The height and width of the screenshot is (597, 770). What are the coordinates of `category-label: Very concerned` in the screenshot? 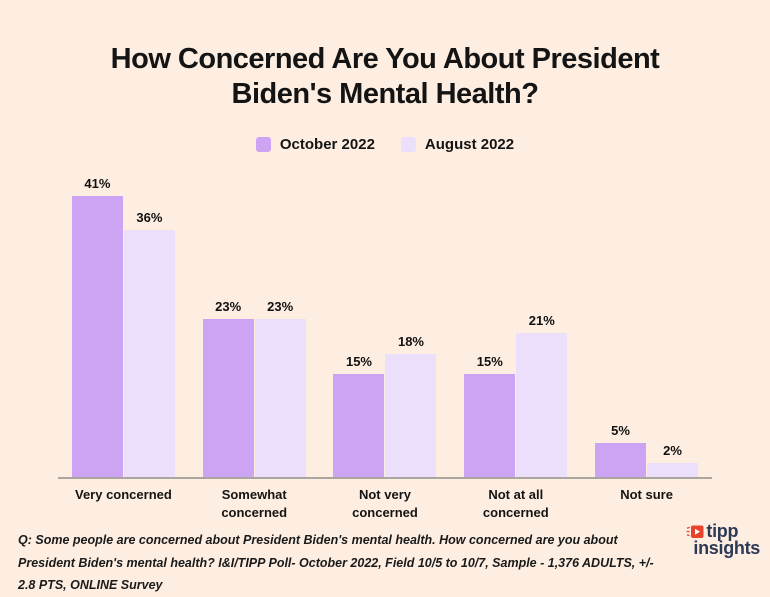 It's located at (123, 494).